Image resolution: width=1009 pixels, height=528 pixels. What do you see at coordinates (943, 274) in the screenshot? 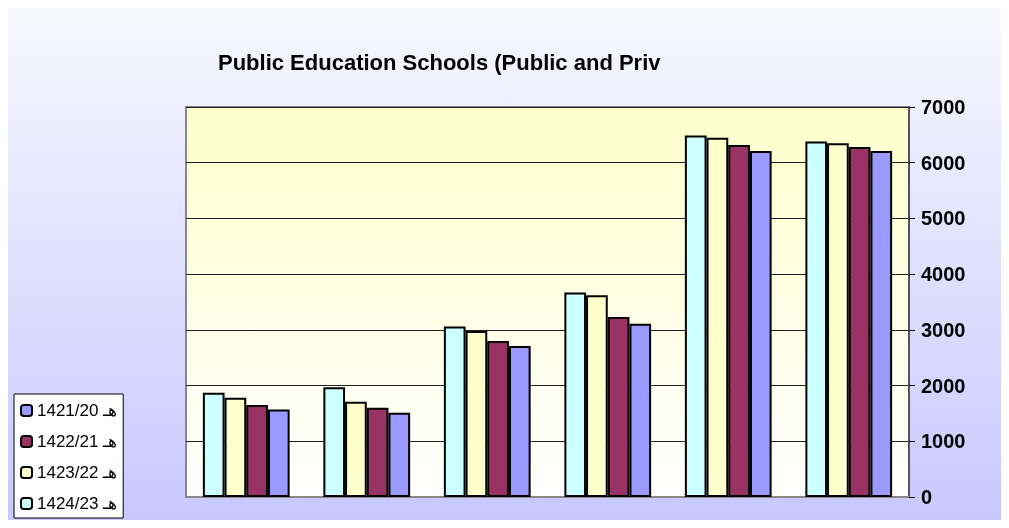
I see `y-tick-label: 4000` at bounding box center [943, 274].